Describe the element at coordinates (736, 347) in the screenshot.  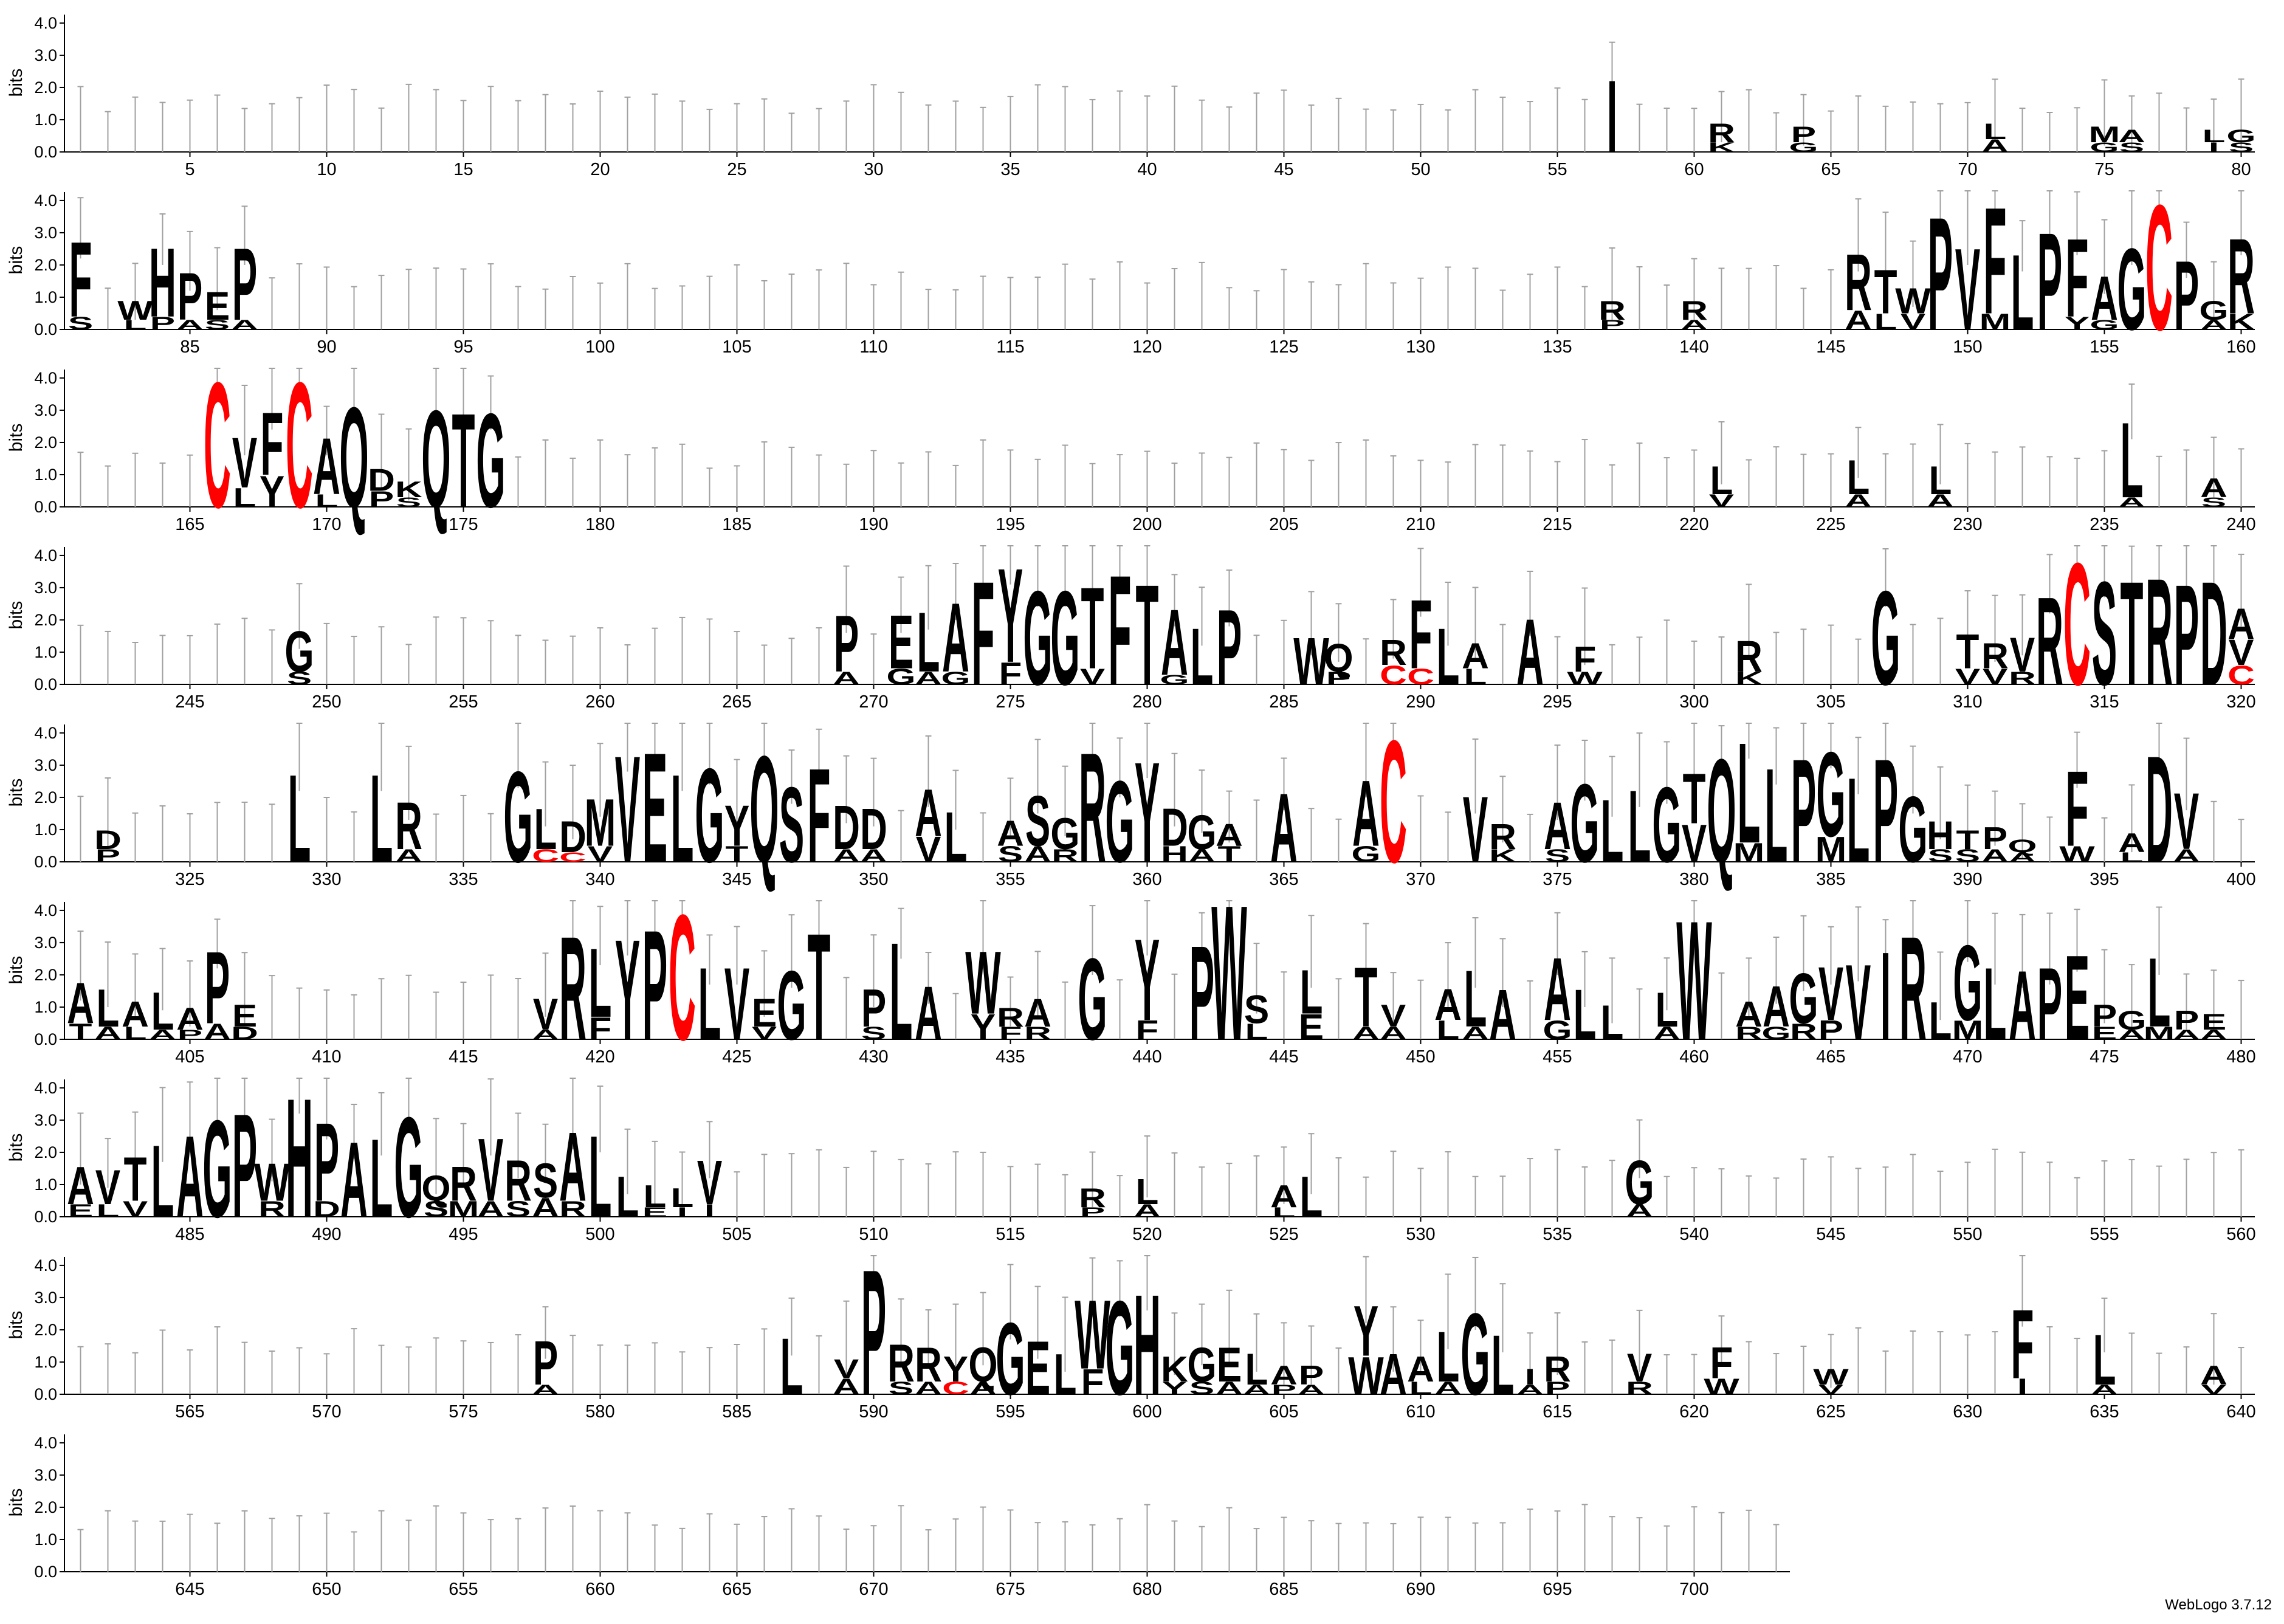
I see `x-tick-label: 105` at that location.